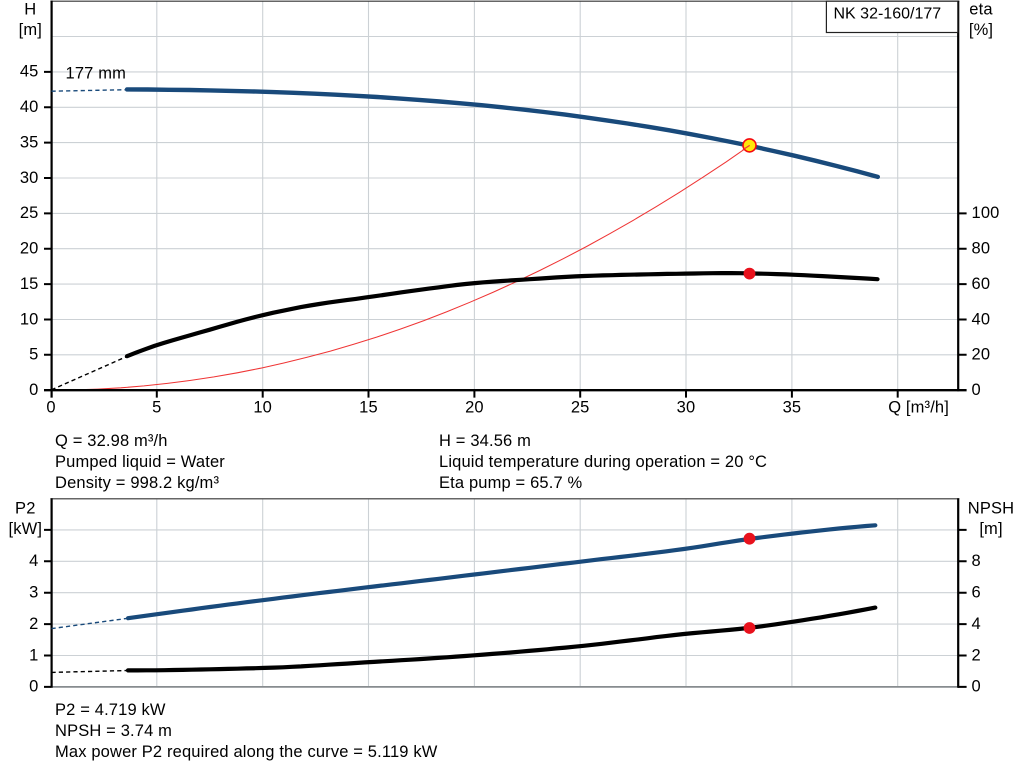 Image resolution: width=1024 pixels, height=781 pixels. I want to click on svg-text: NK 32-160/177, so click(888, 14).